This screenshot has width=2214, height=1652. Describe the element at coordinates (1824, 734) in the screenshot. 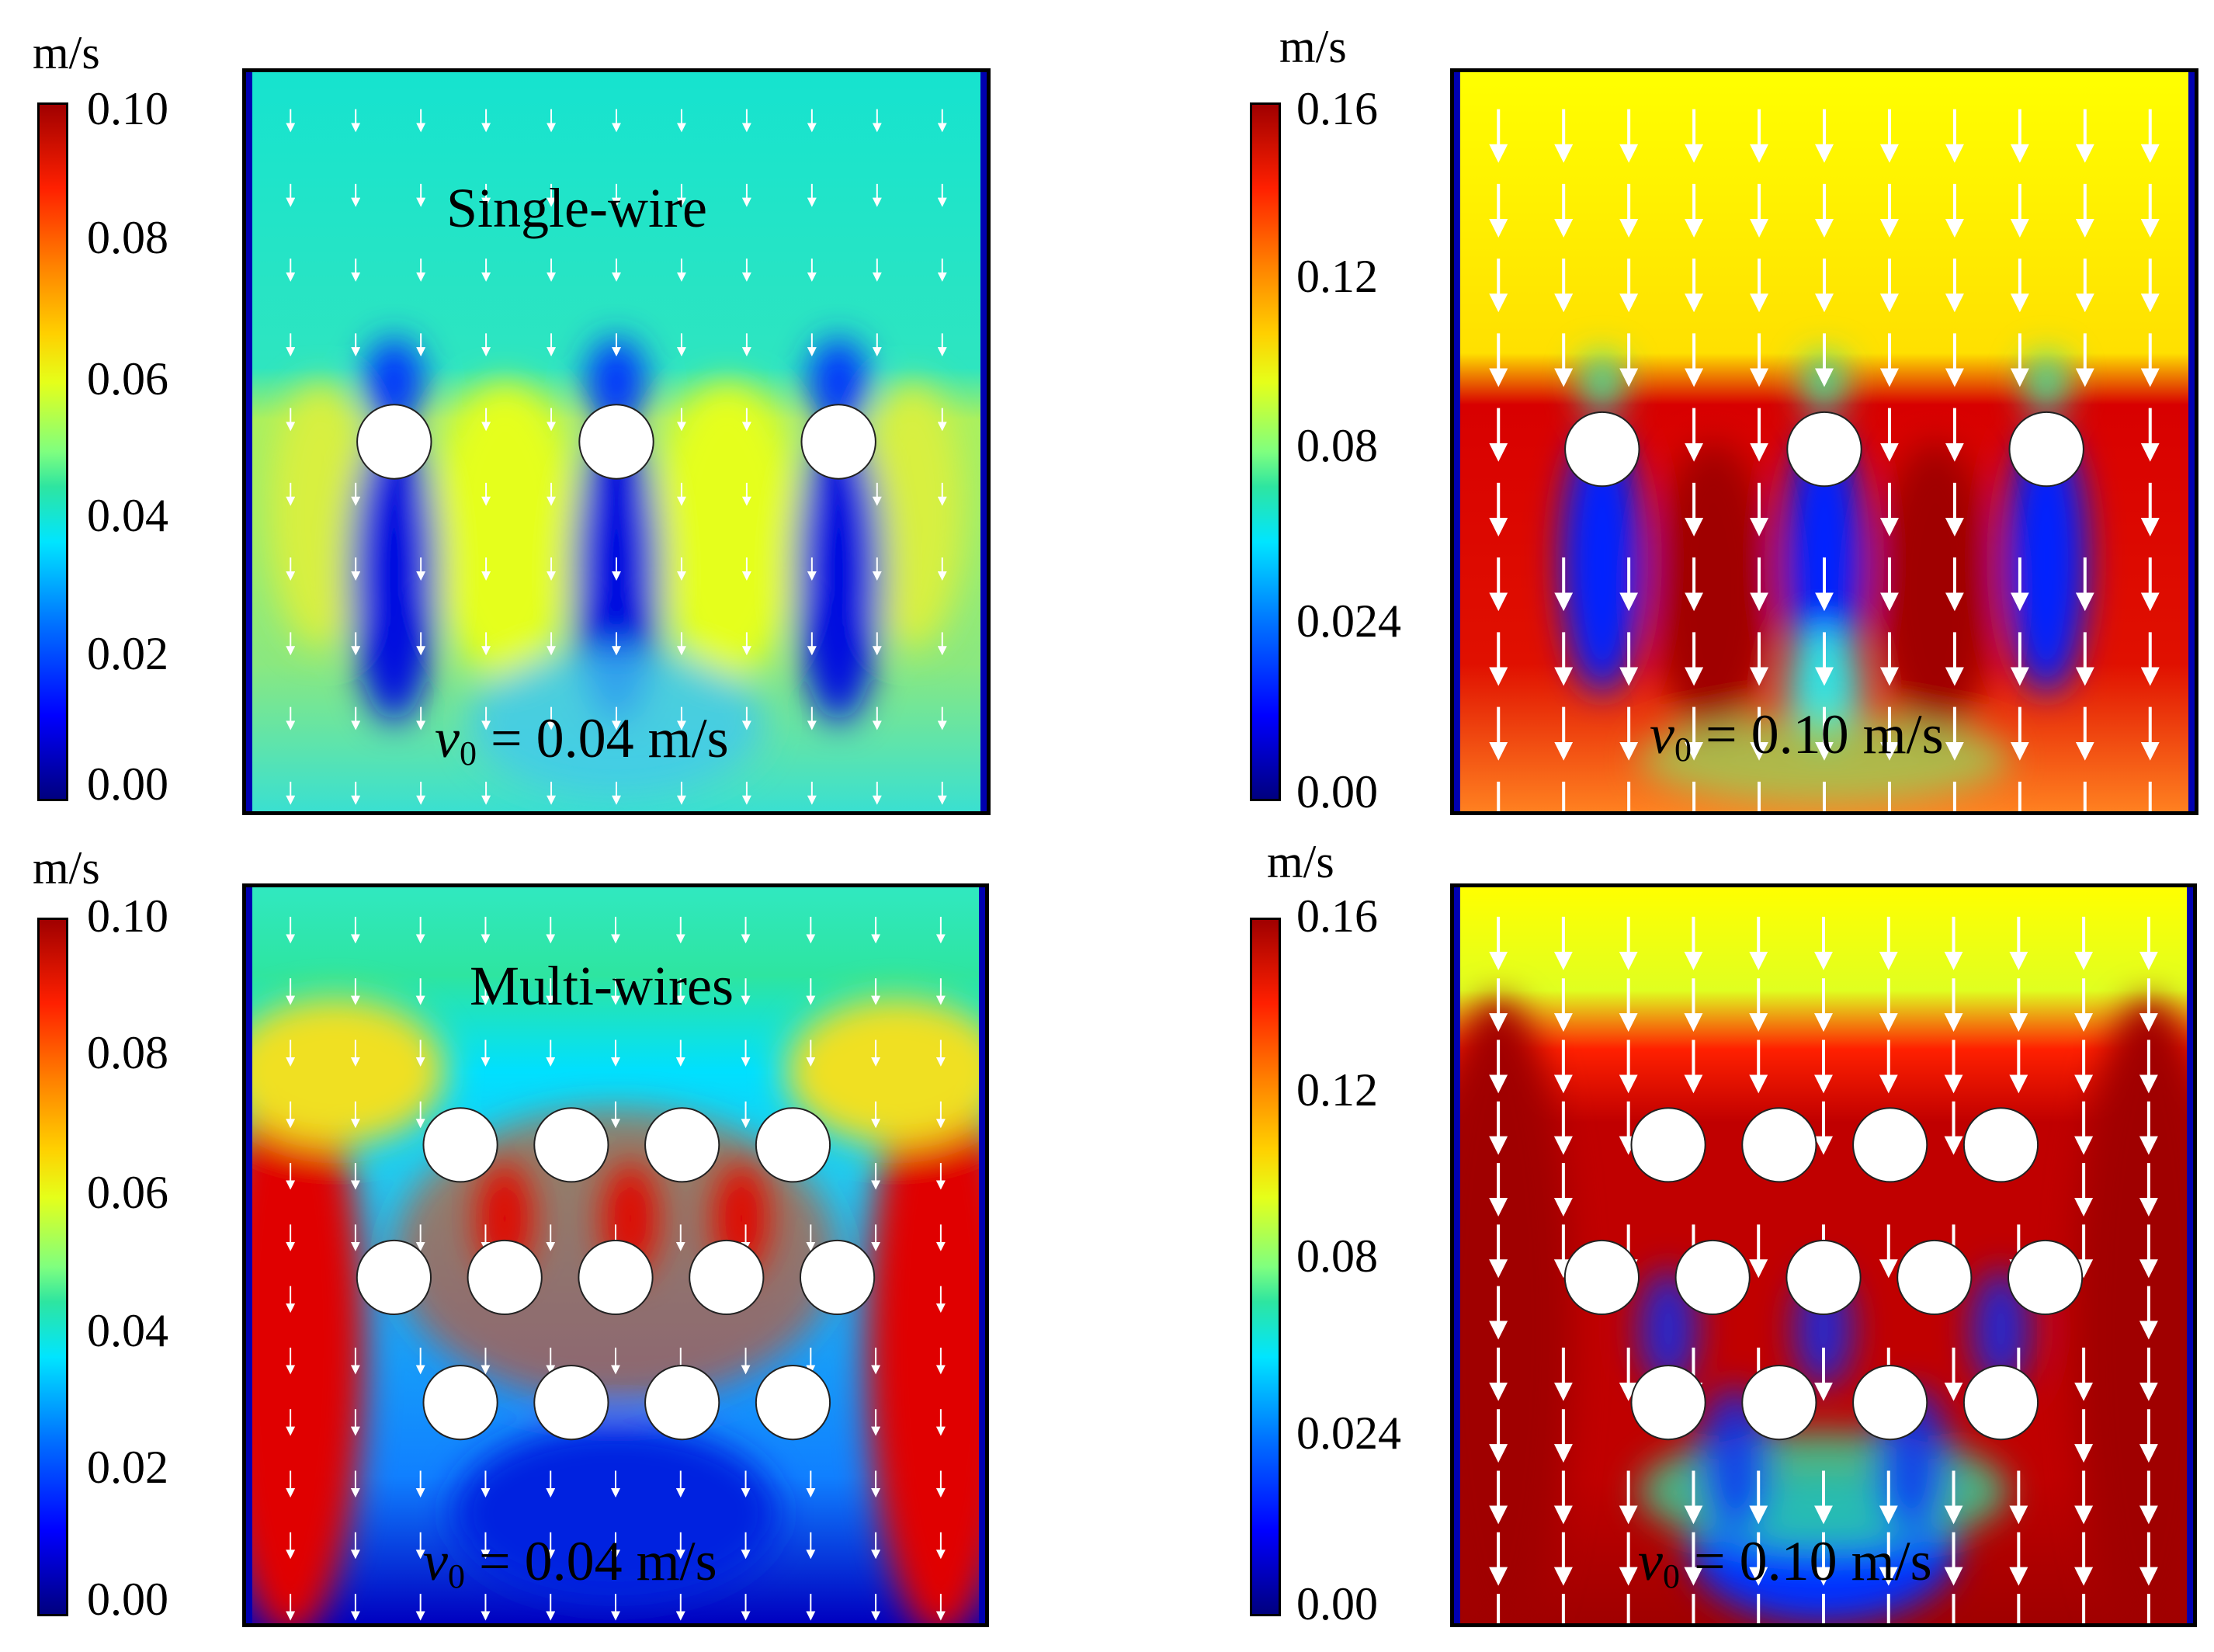

I see `velocity-value: = 0.10 m/s` at that location.